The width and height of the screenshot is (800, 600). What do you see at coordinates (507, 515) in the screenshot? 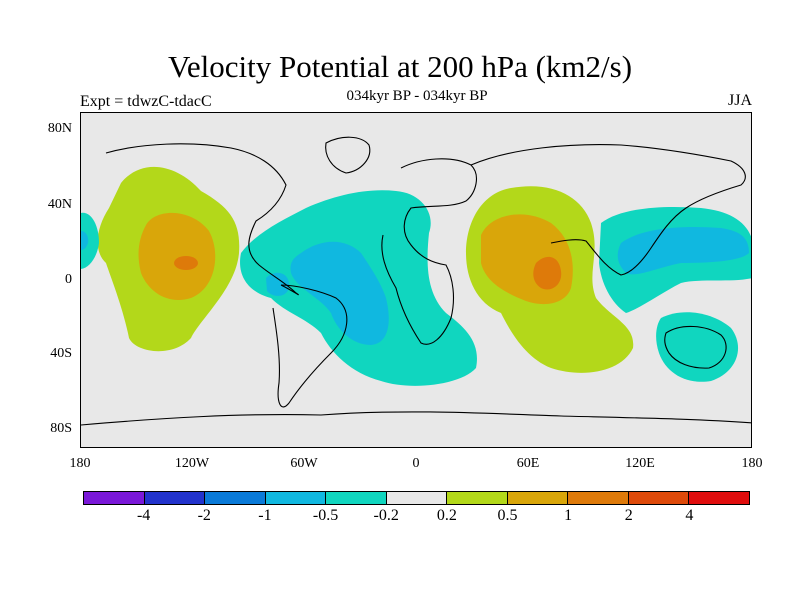
I see `colorbar-label: 0.5` at bounding box center [507, 515].